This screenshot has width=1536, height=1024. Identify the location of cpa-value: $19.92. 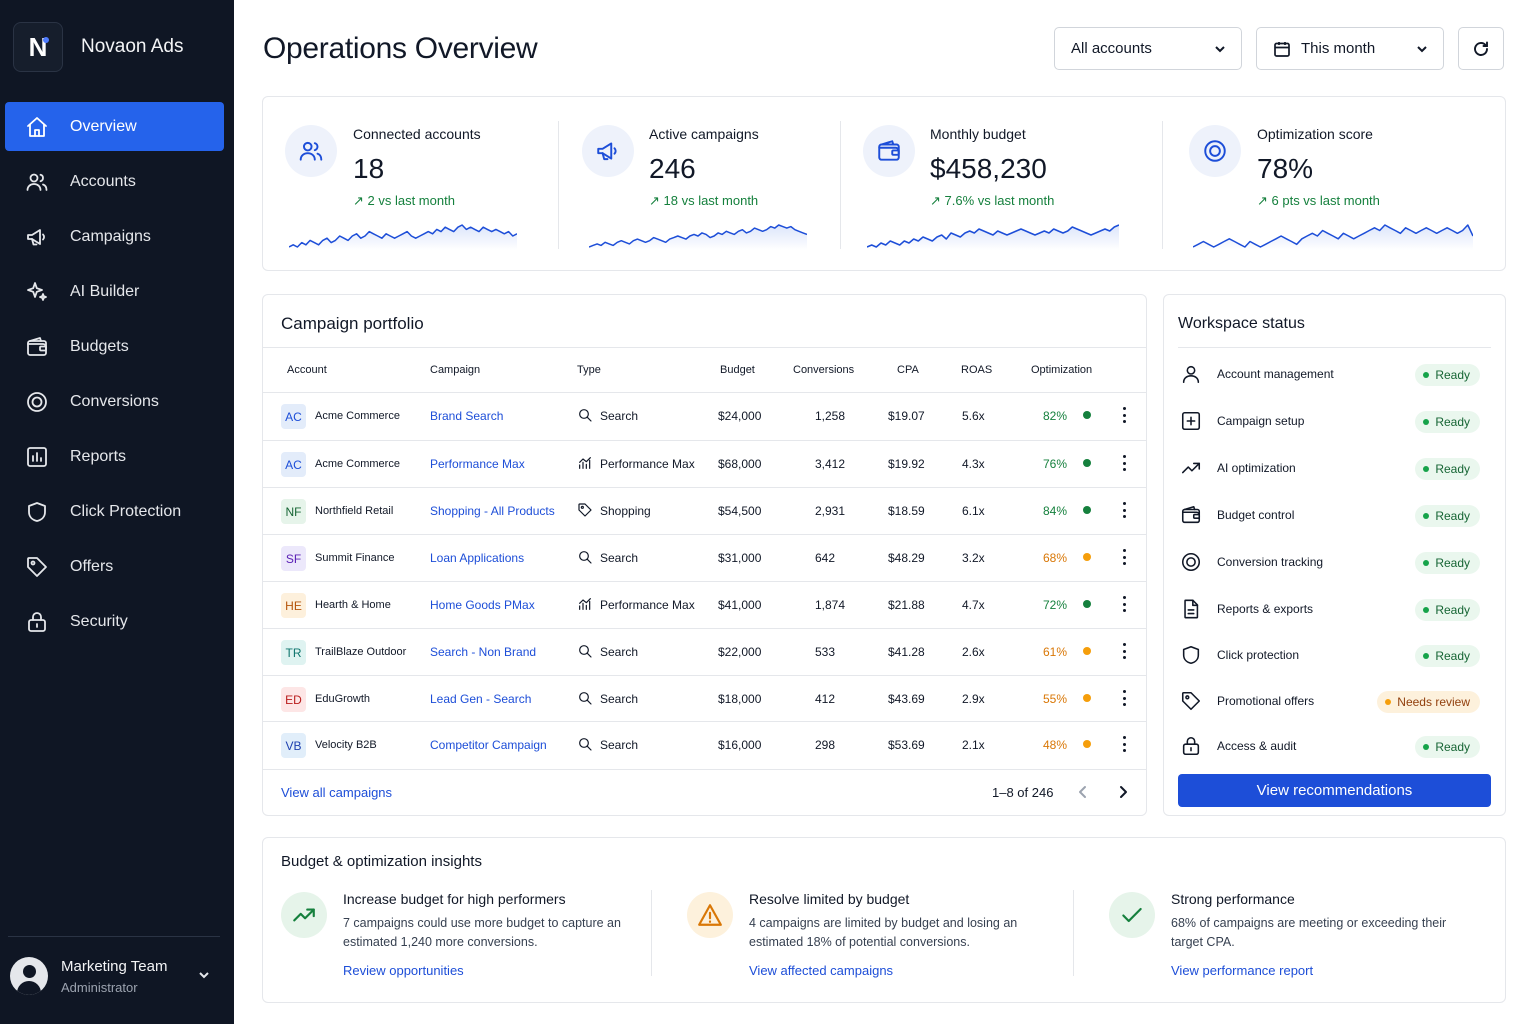
(906, 464).